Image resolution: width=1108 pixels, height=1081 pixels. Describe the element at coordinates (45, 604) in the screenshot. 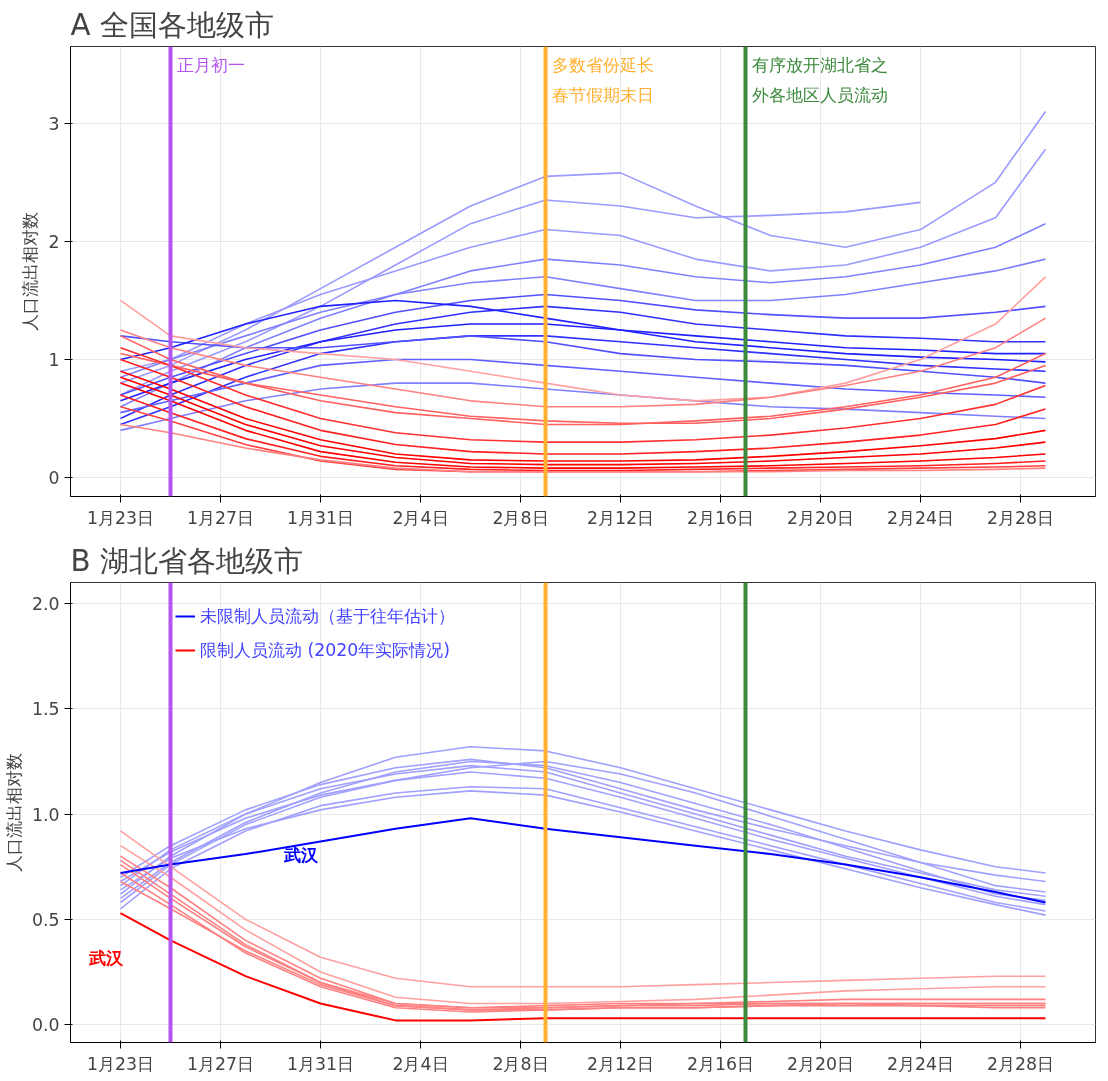

I see `y-tick-label: 2.0` at that location.